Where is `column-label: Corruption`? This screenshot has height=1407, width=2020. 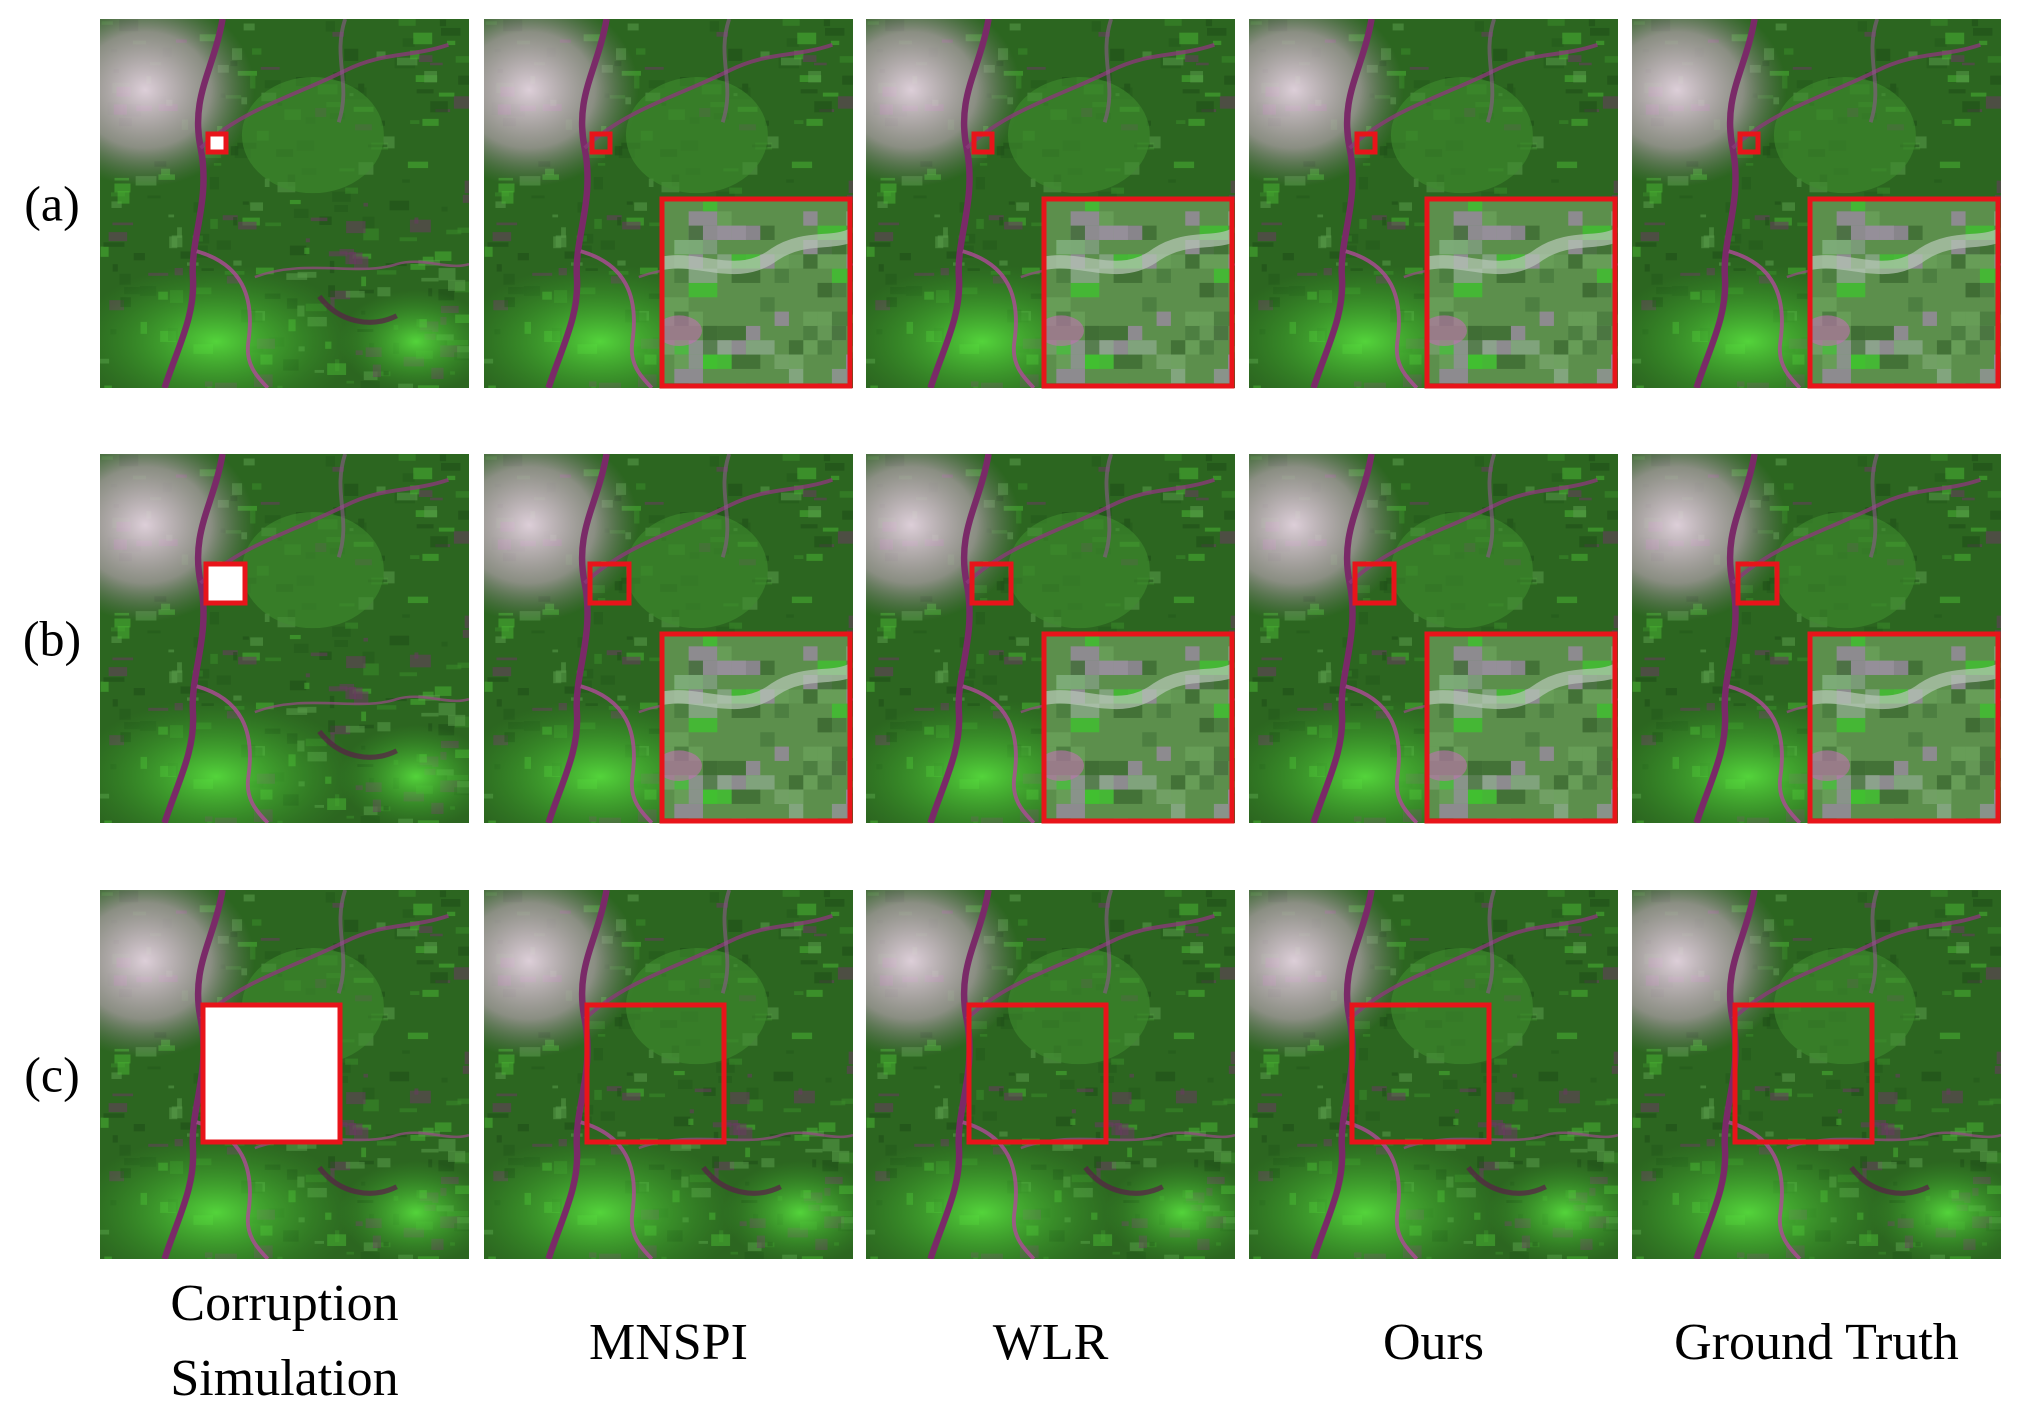
column-label: Corruption is located at coordinates (284, 1303).